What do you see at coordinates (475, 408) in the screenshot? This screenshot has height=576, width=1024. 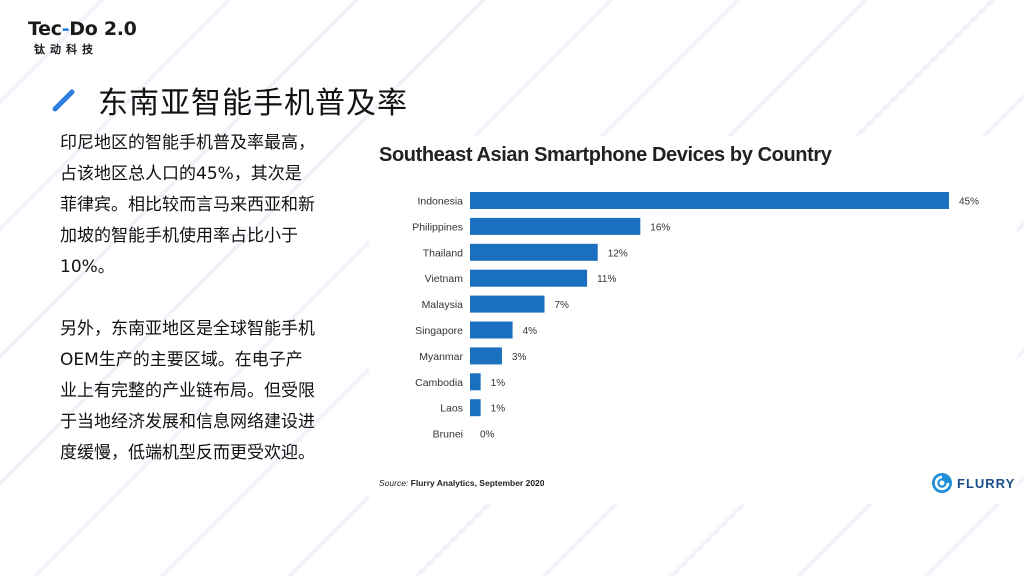 I see `bar-laos` at bounding box center [475, 408].